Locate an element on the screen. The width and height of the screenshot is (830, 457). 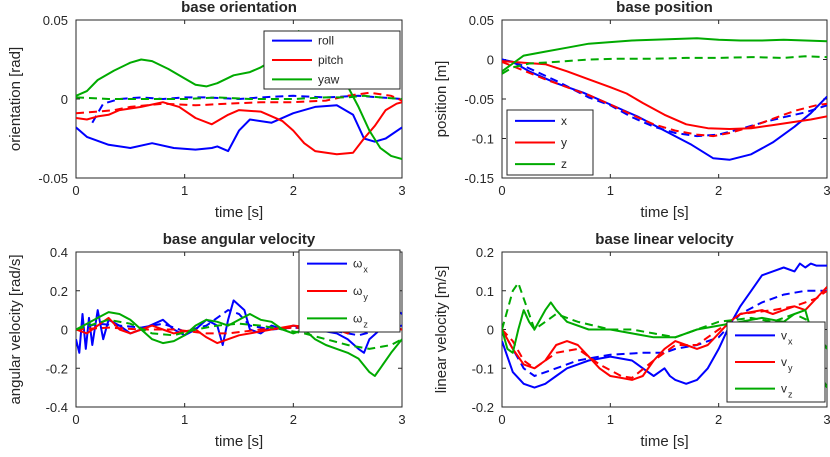
series-yaw-measured is located at coordinates (239, 95).